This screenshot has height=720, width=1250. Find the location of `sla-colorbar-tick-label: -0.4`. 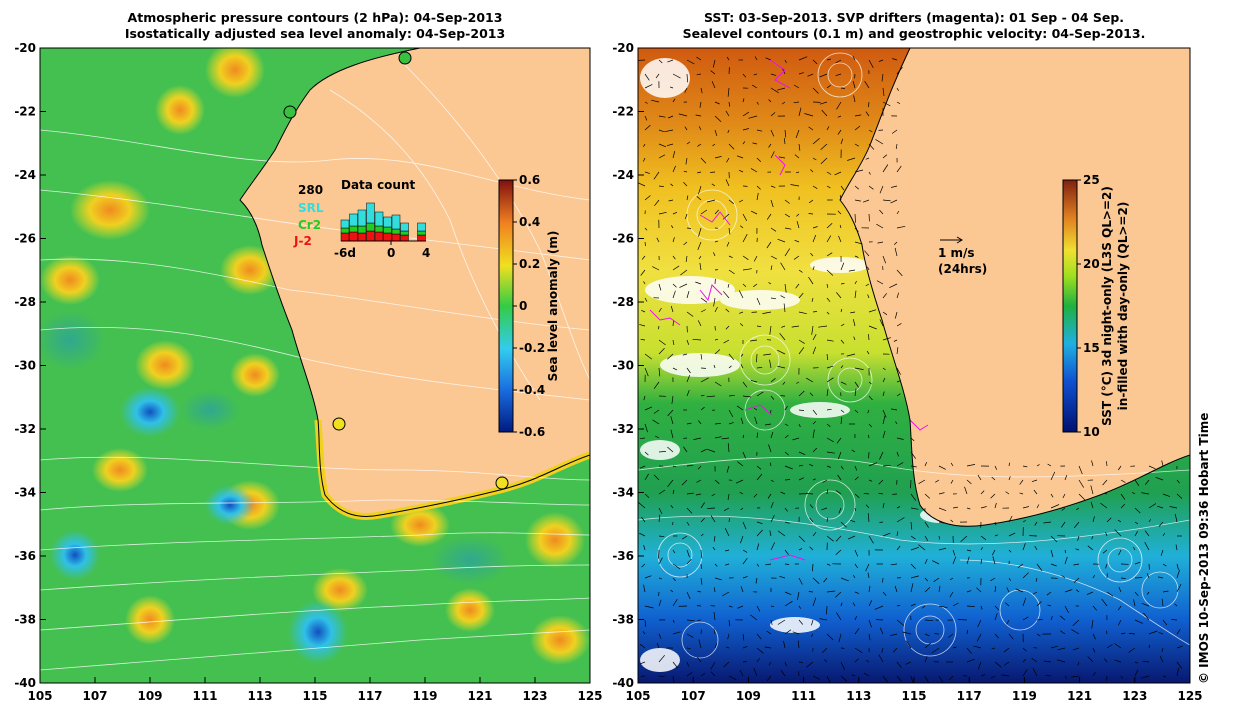

sla-colorbar-tick-label: -0.4 is located at coordinates (532, 390).